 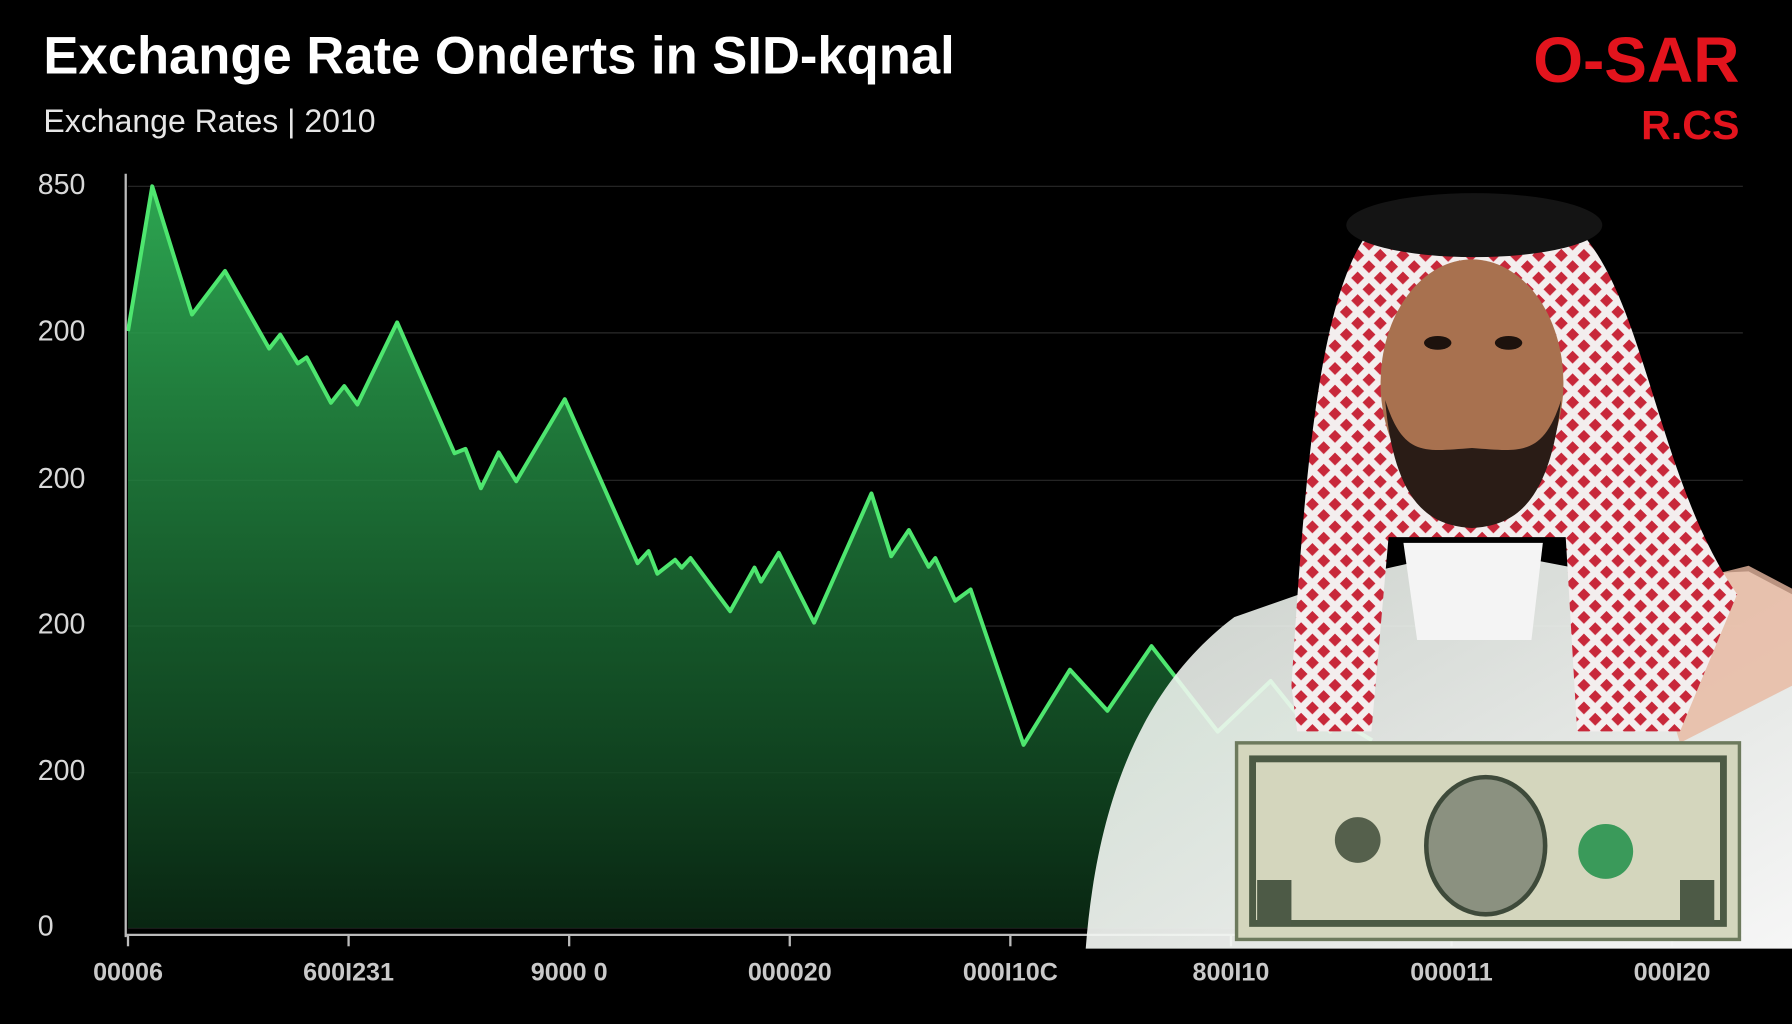 What do you see at coordinates (569, 972) in the screenshot?
I see `x-tick-label: 9000 0` at bounding box center [569, 972].